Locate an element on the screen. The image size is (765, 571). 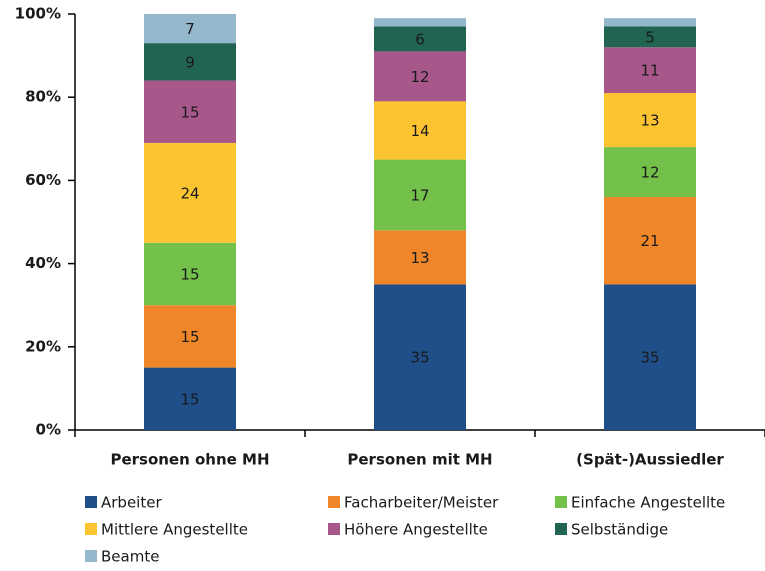
data-label: 21 is located at coordinates (649, 241).